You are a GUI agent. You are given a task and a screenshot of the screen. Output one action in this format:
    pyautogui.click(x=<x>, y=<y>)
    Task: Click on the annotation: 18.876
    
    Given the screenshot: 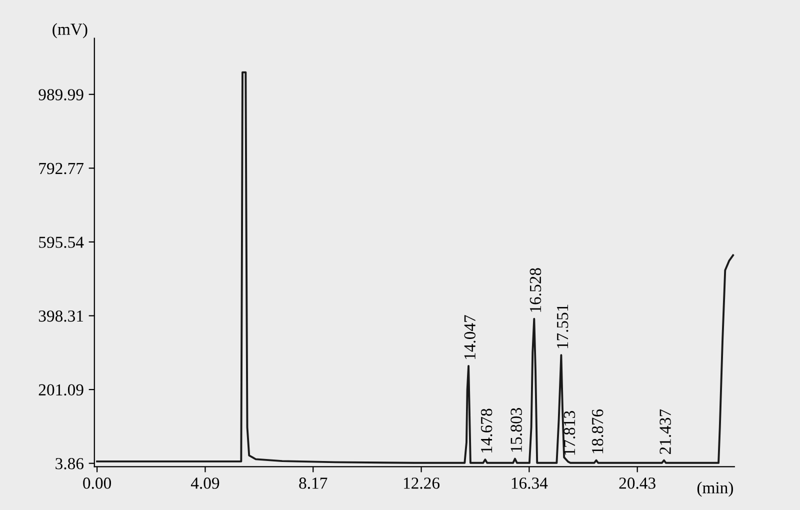 What is the action you would take?
    pyautogui.click(x=598, y=431)
    